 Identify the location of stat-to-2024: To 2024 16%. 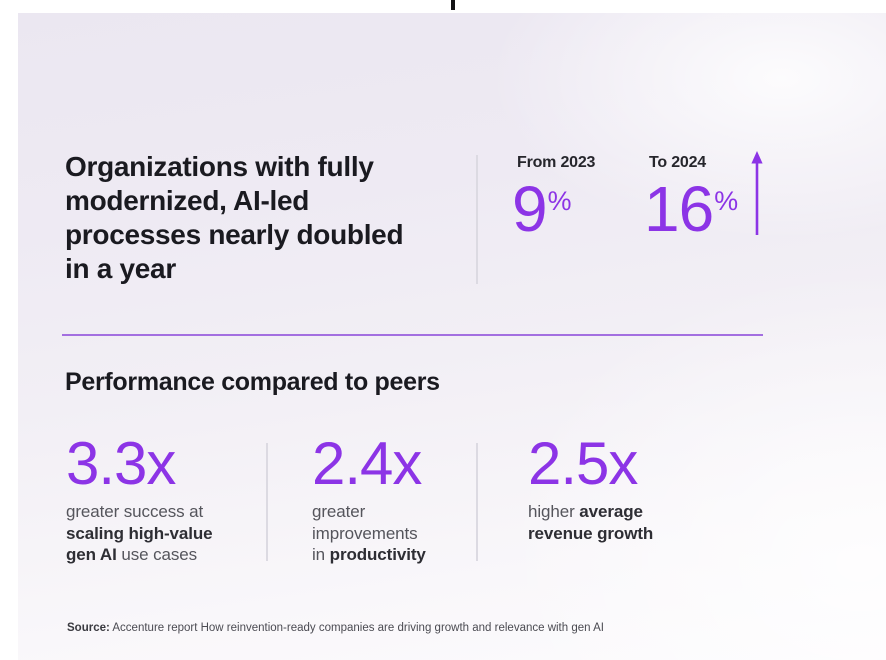
(691, 197).